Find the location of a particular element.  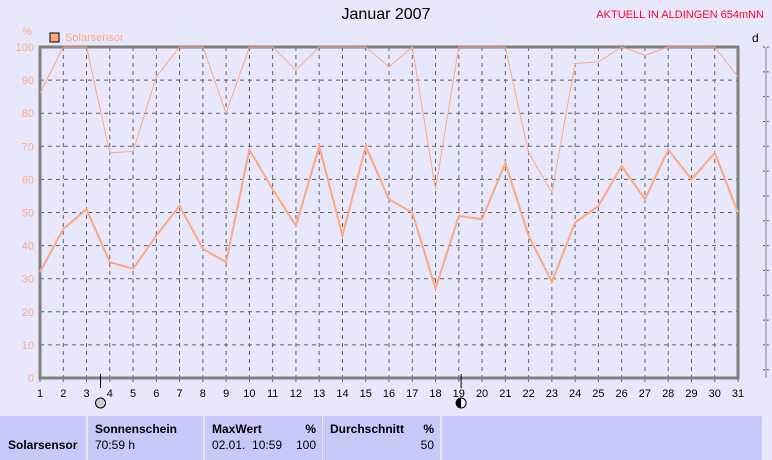

x-tick-label: 4 is located at coordinates (110, 394).